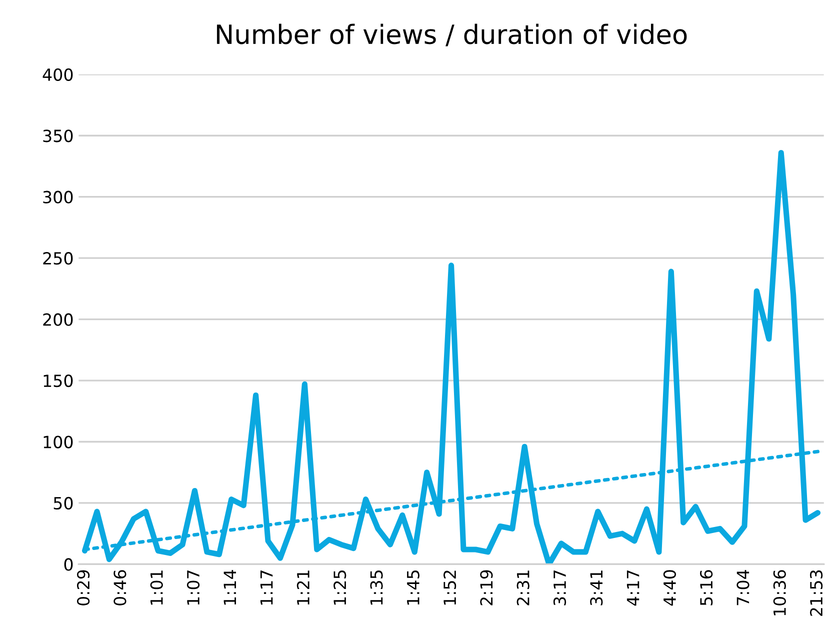 Image resolution: width=828 pixels, height=620 pixels. Describe the element at coordinates (58, 136) in the screenshot. I see `y-tick-label: 350` at that location.